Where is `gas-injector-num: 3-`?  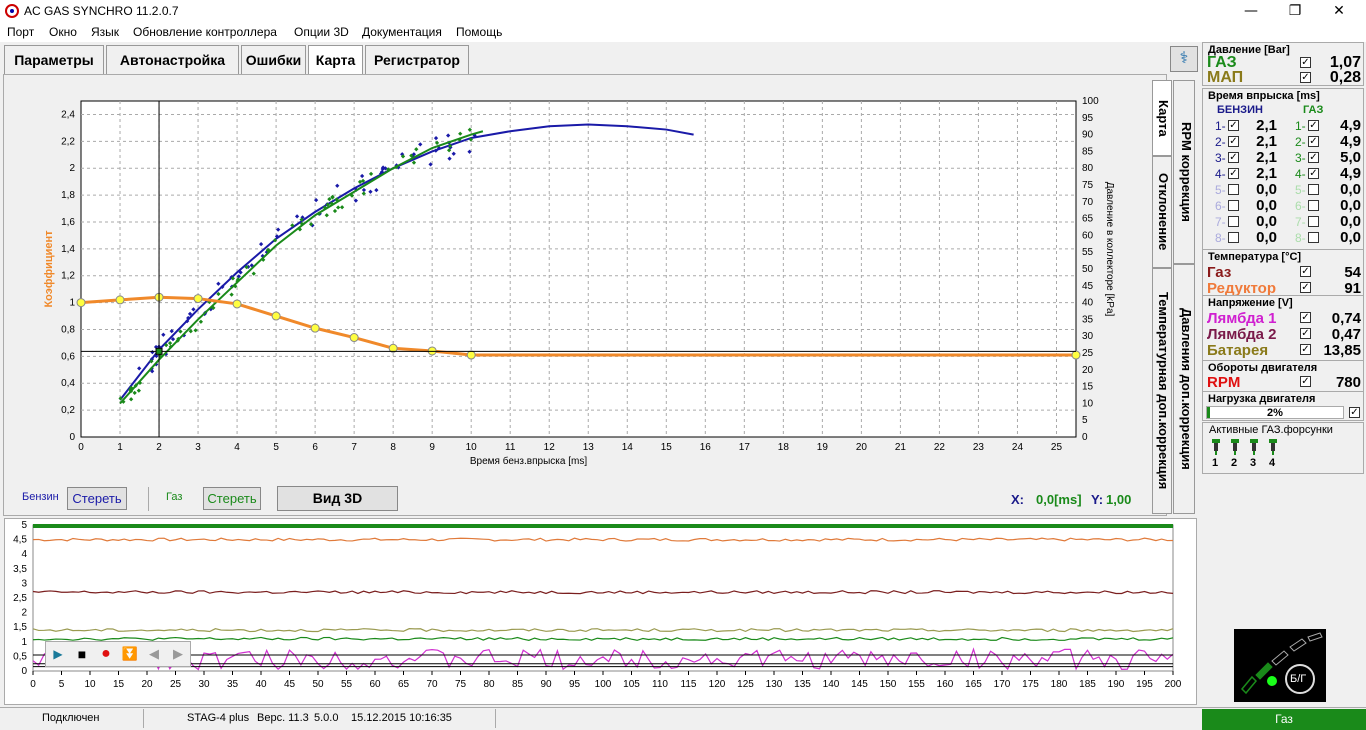
gas-injector-num: 3- is located at coordinates (1300, 158).